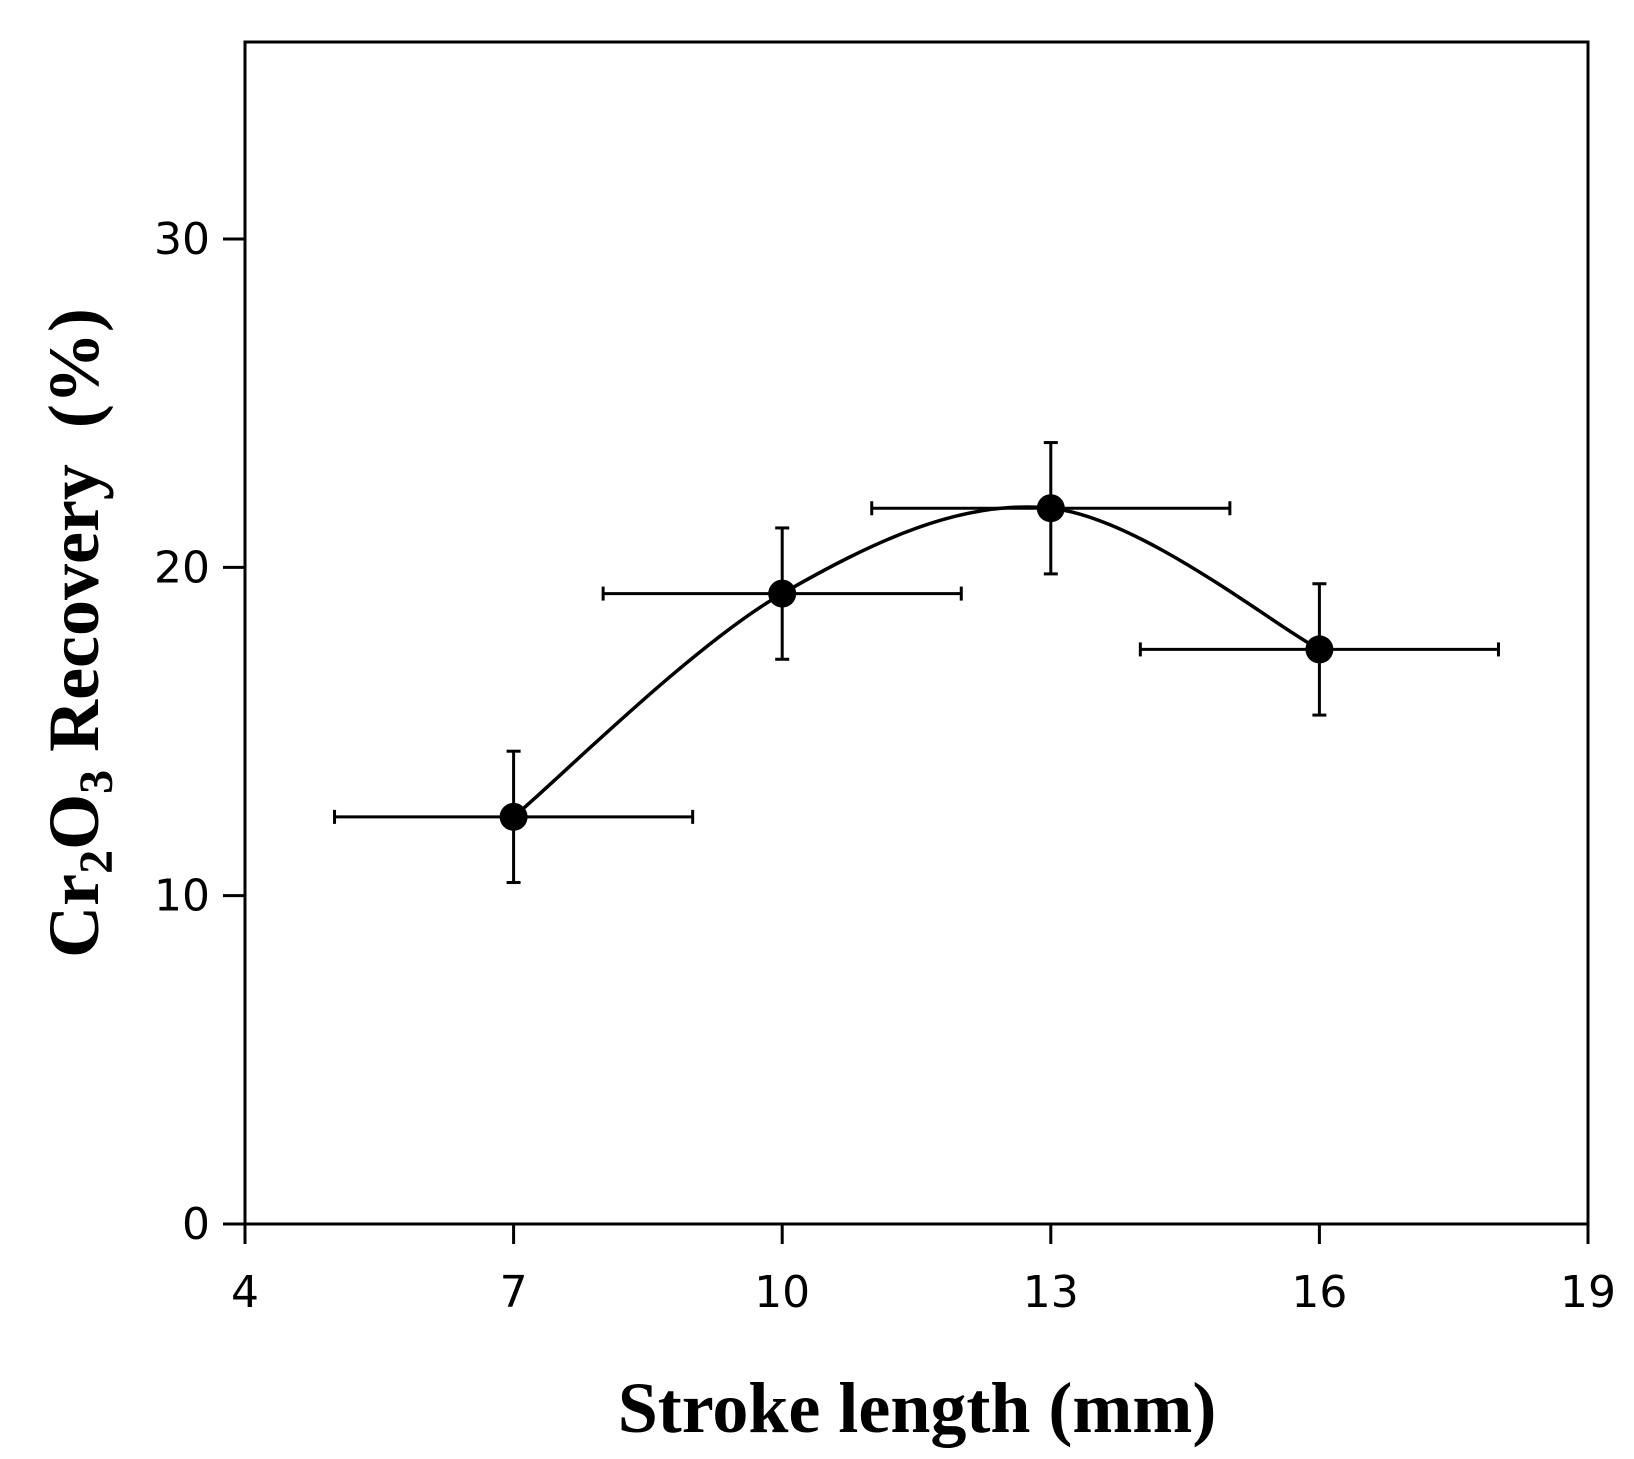  I want to click on y-tick-label: 30, so click(182, 239).